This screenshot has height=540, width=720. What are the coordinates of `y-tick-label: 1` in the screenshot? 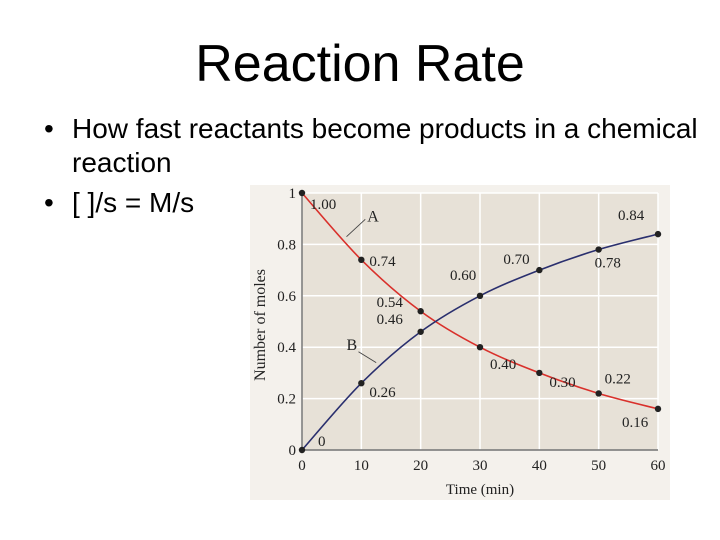 It's located at (293, 194).